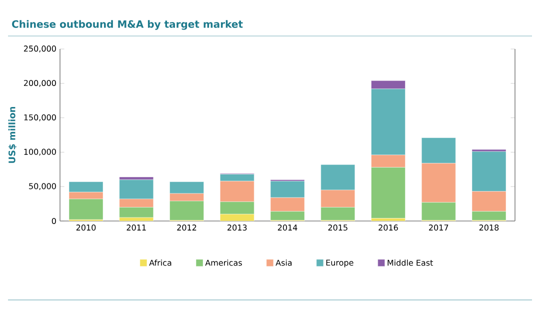 The height and width of the screenshot is (334, 540). I want to click on legend-label: Africa, so click(160, 263).